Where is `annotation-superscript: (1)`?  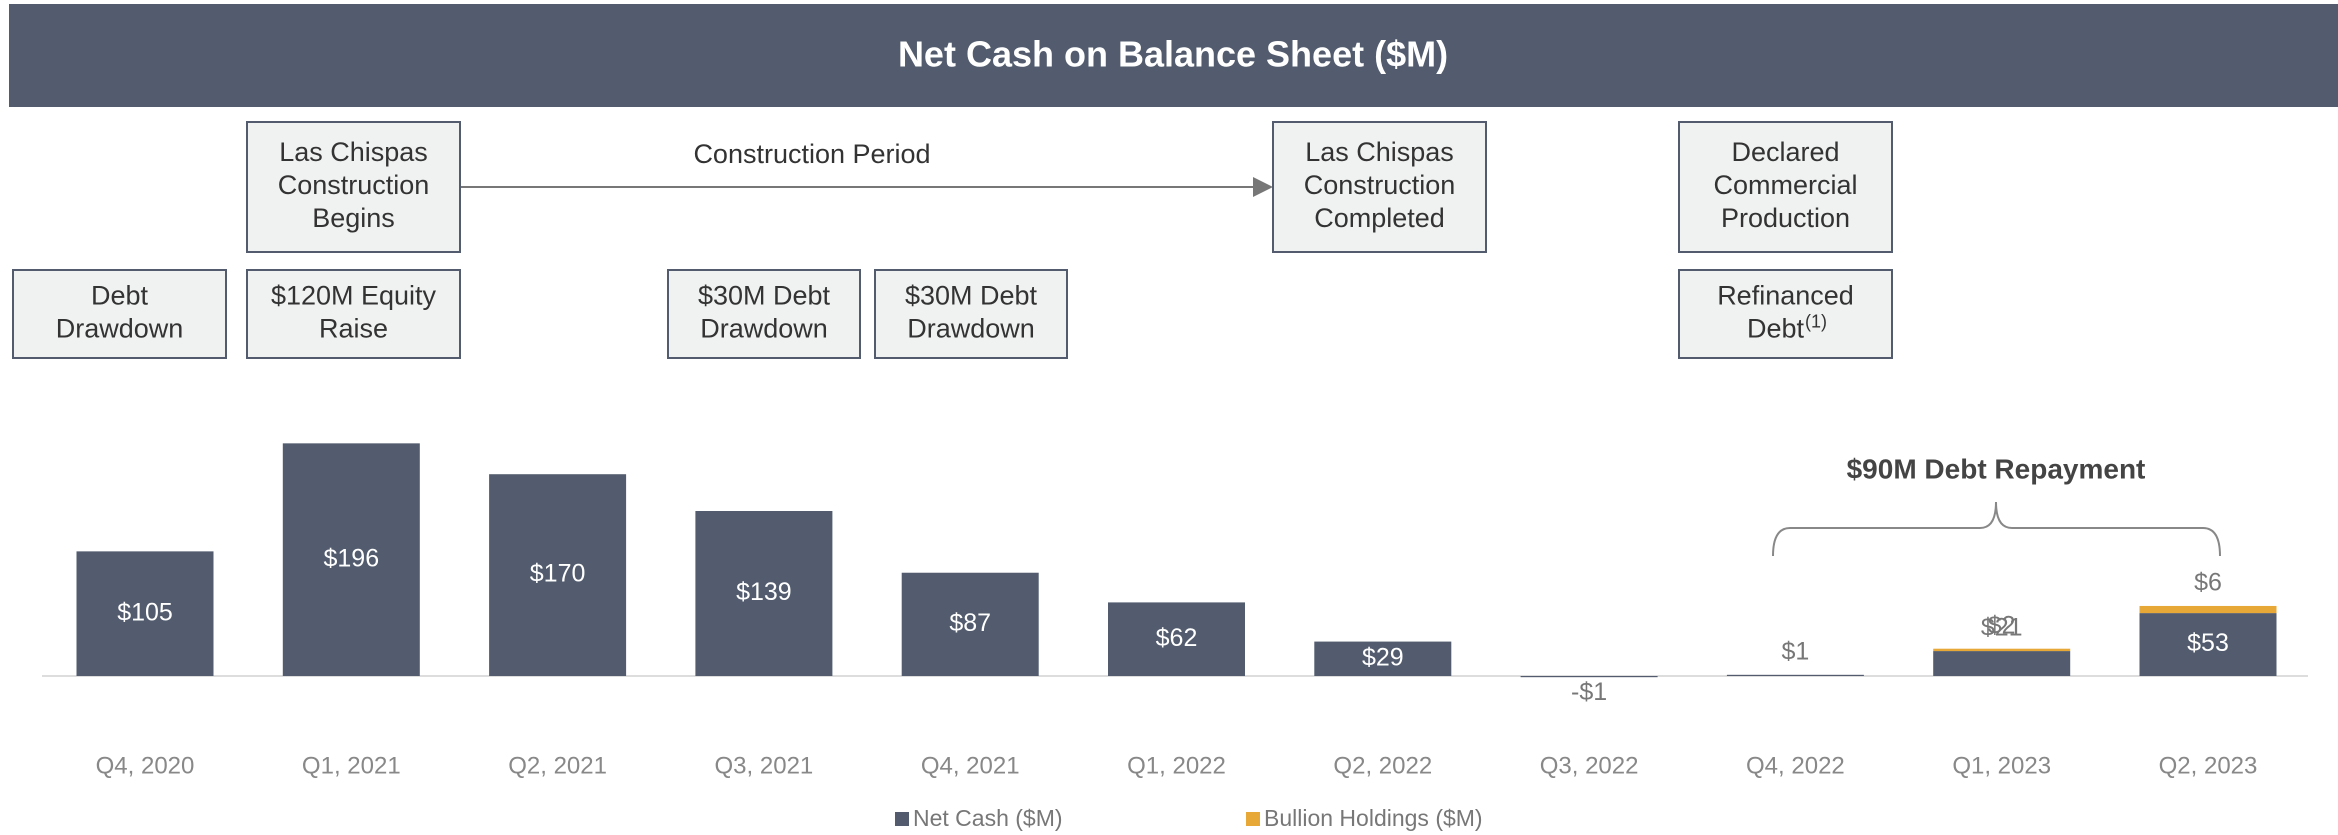
annotation-superscript: (1) is located at coordinates (1816, 321).